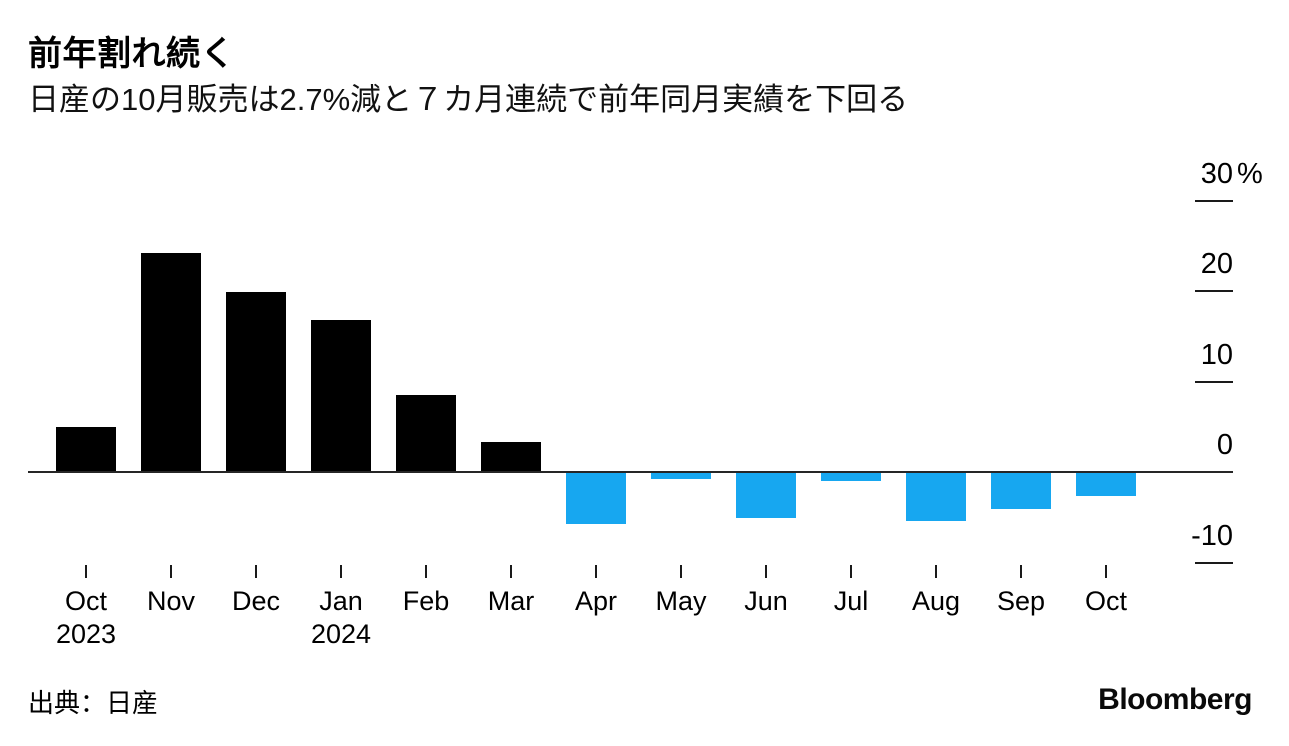 The width and height of the screenshot is (1289, 746). I want to click on x-axis-label-apr: Apr, so click(596, 601).